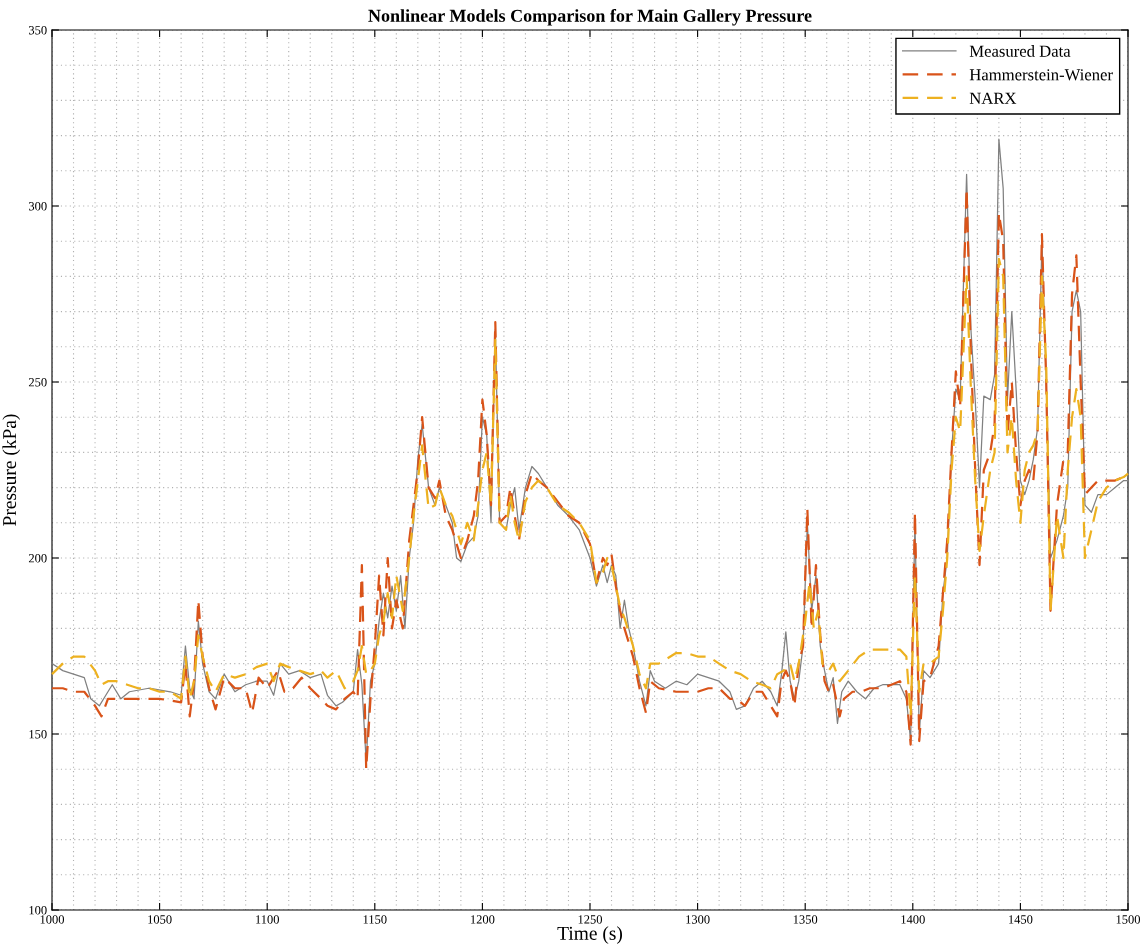 The height and width of the screenshot is (950, 1146). I want to click on legend-label: Measured Data, so click(1020, 51).